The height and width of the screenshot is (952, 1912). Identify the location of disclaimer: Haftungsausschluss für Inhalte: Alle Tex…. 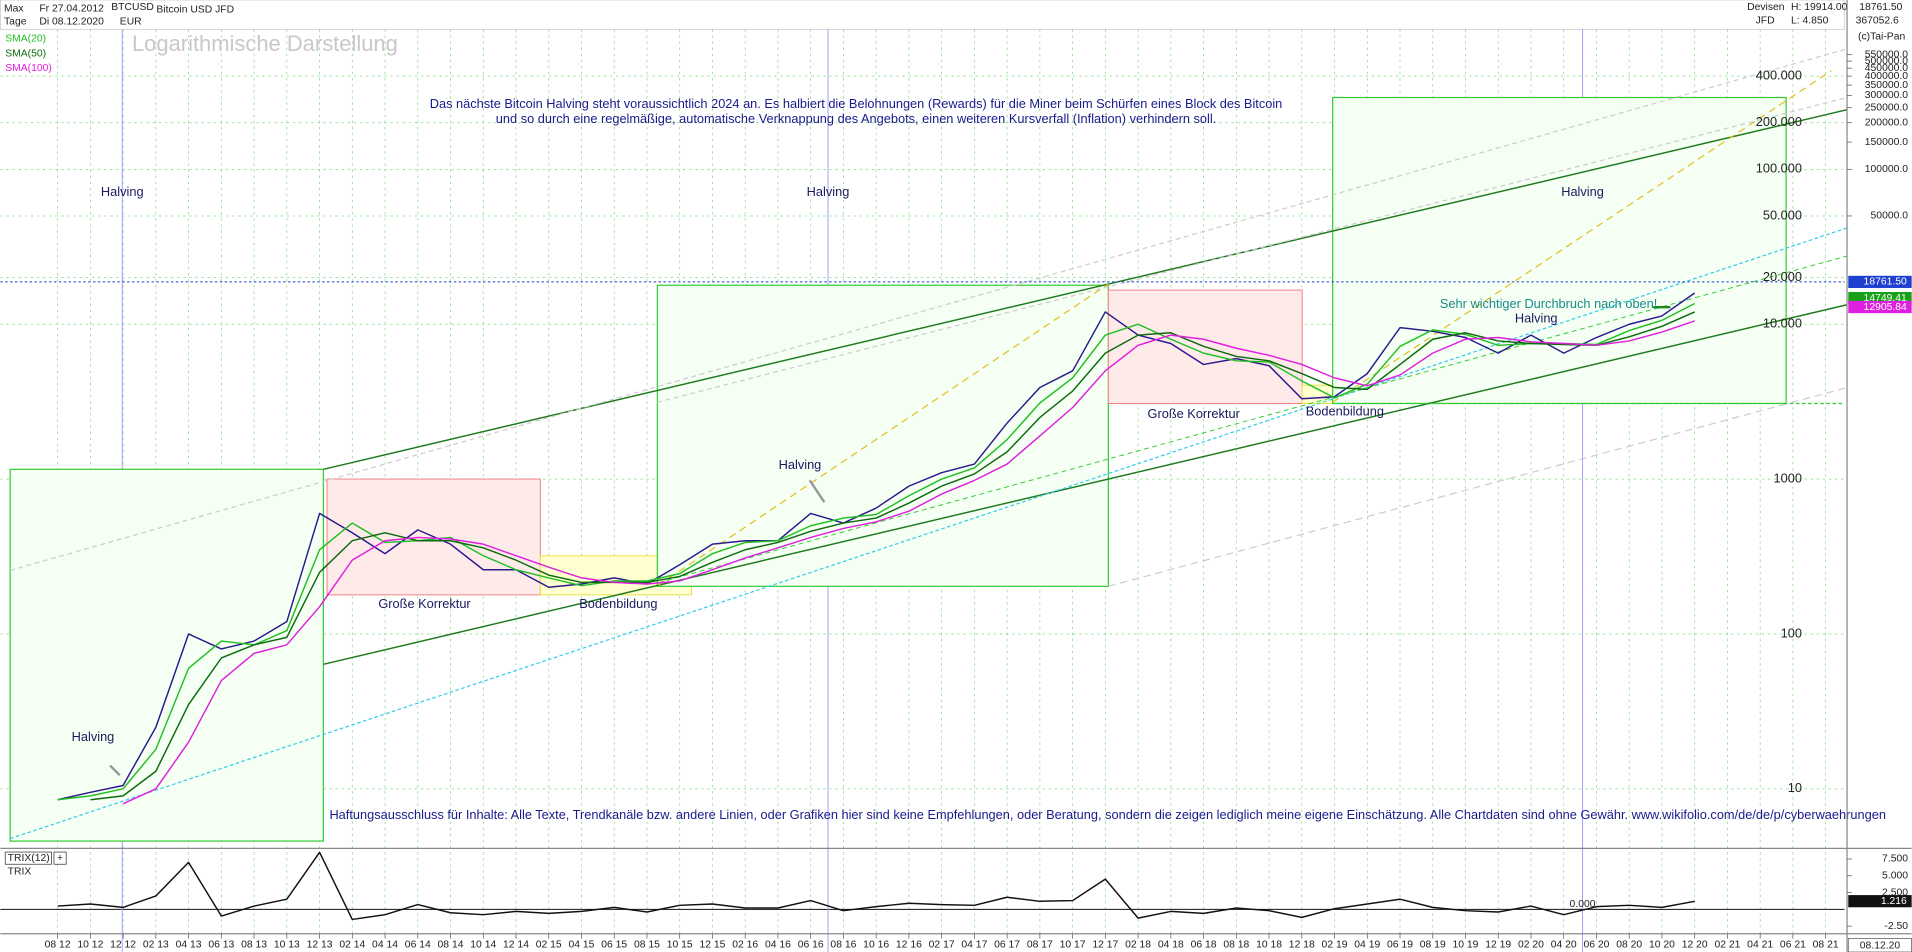
(1107, 814).